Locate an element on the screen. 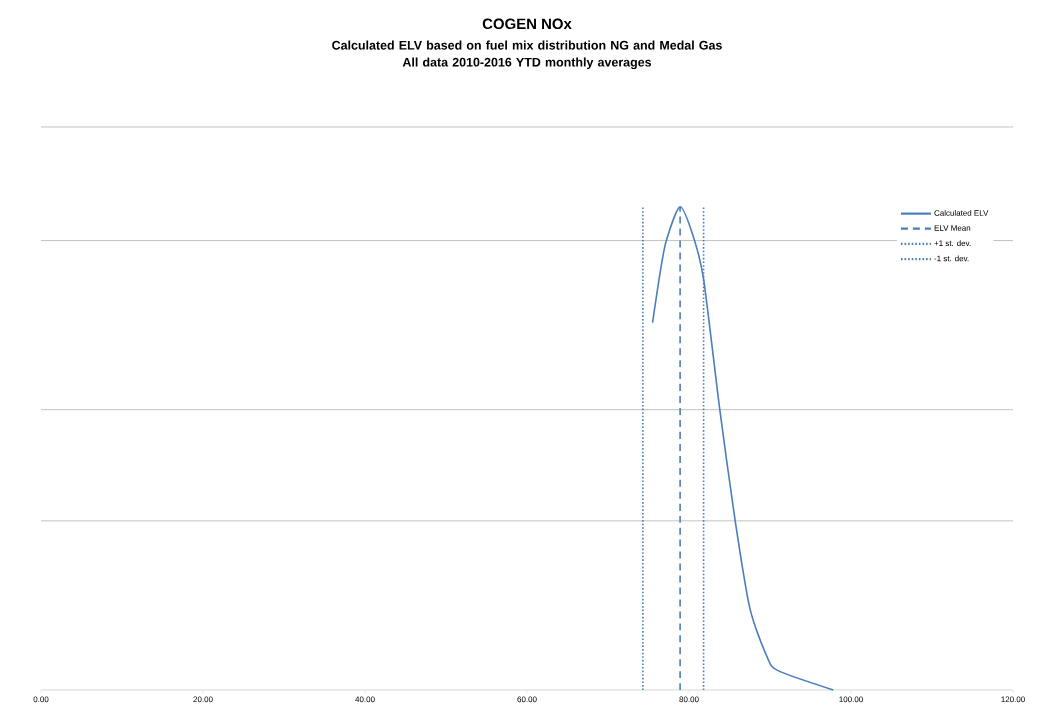 The width and height of the screenshot is (1052, 727). chart-title: COGEN NOx is located at coordinates (527, 24).